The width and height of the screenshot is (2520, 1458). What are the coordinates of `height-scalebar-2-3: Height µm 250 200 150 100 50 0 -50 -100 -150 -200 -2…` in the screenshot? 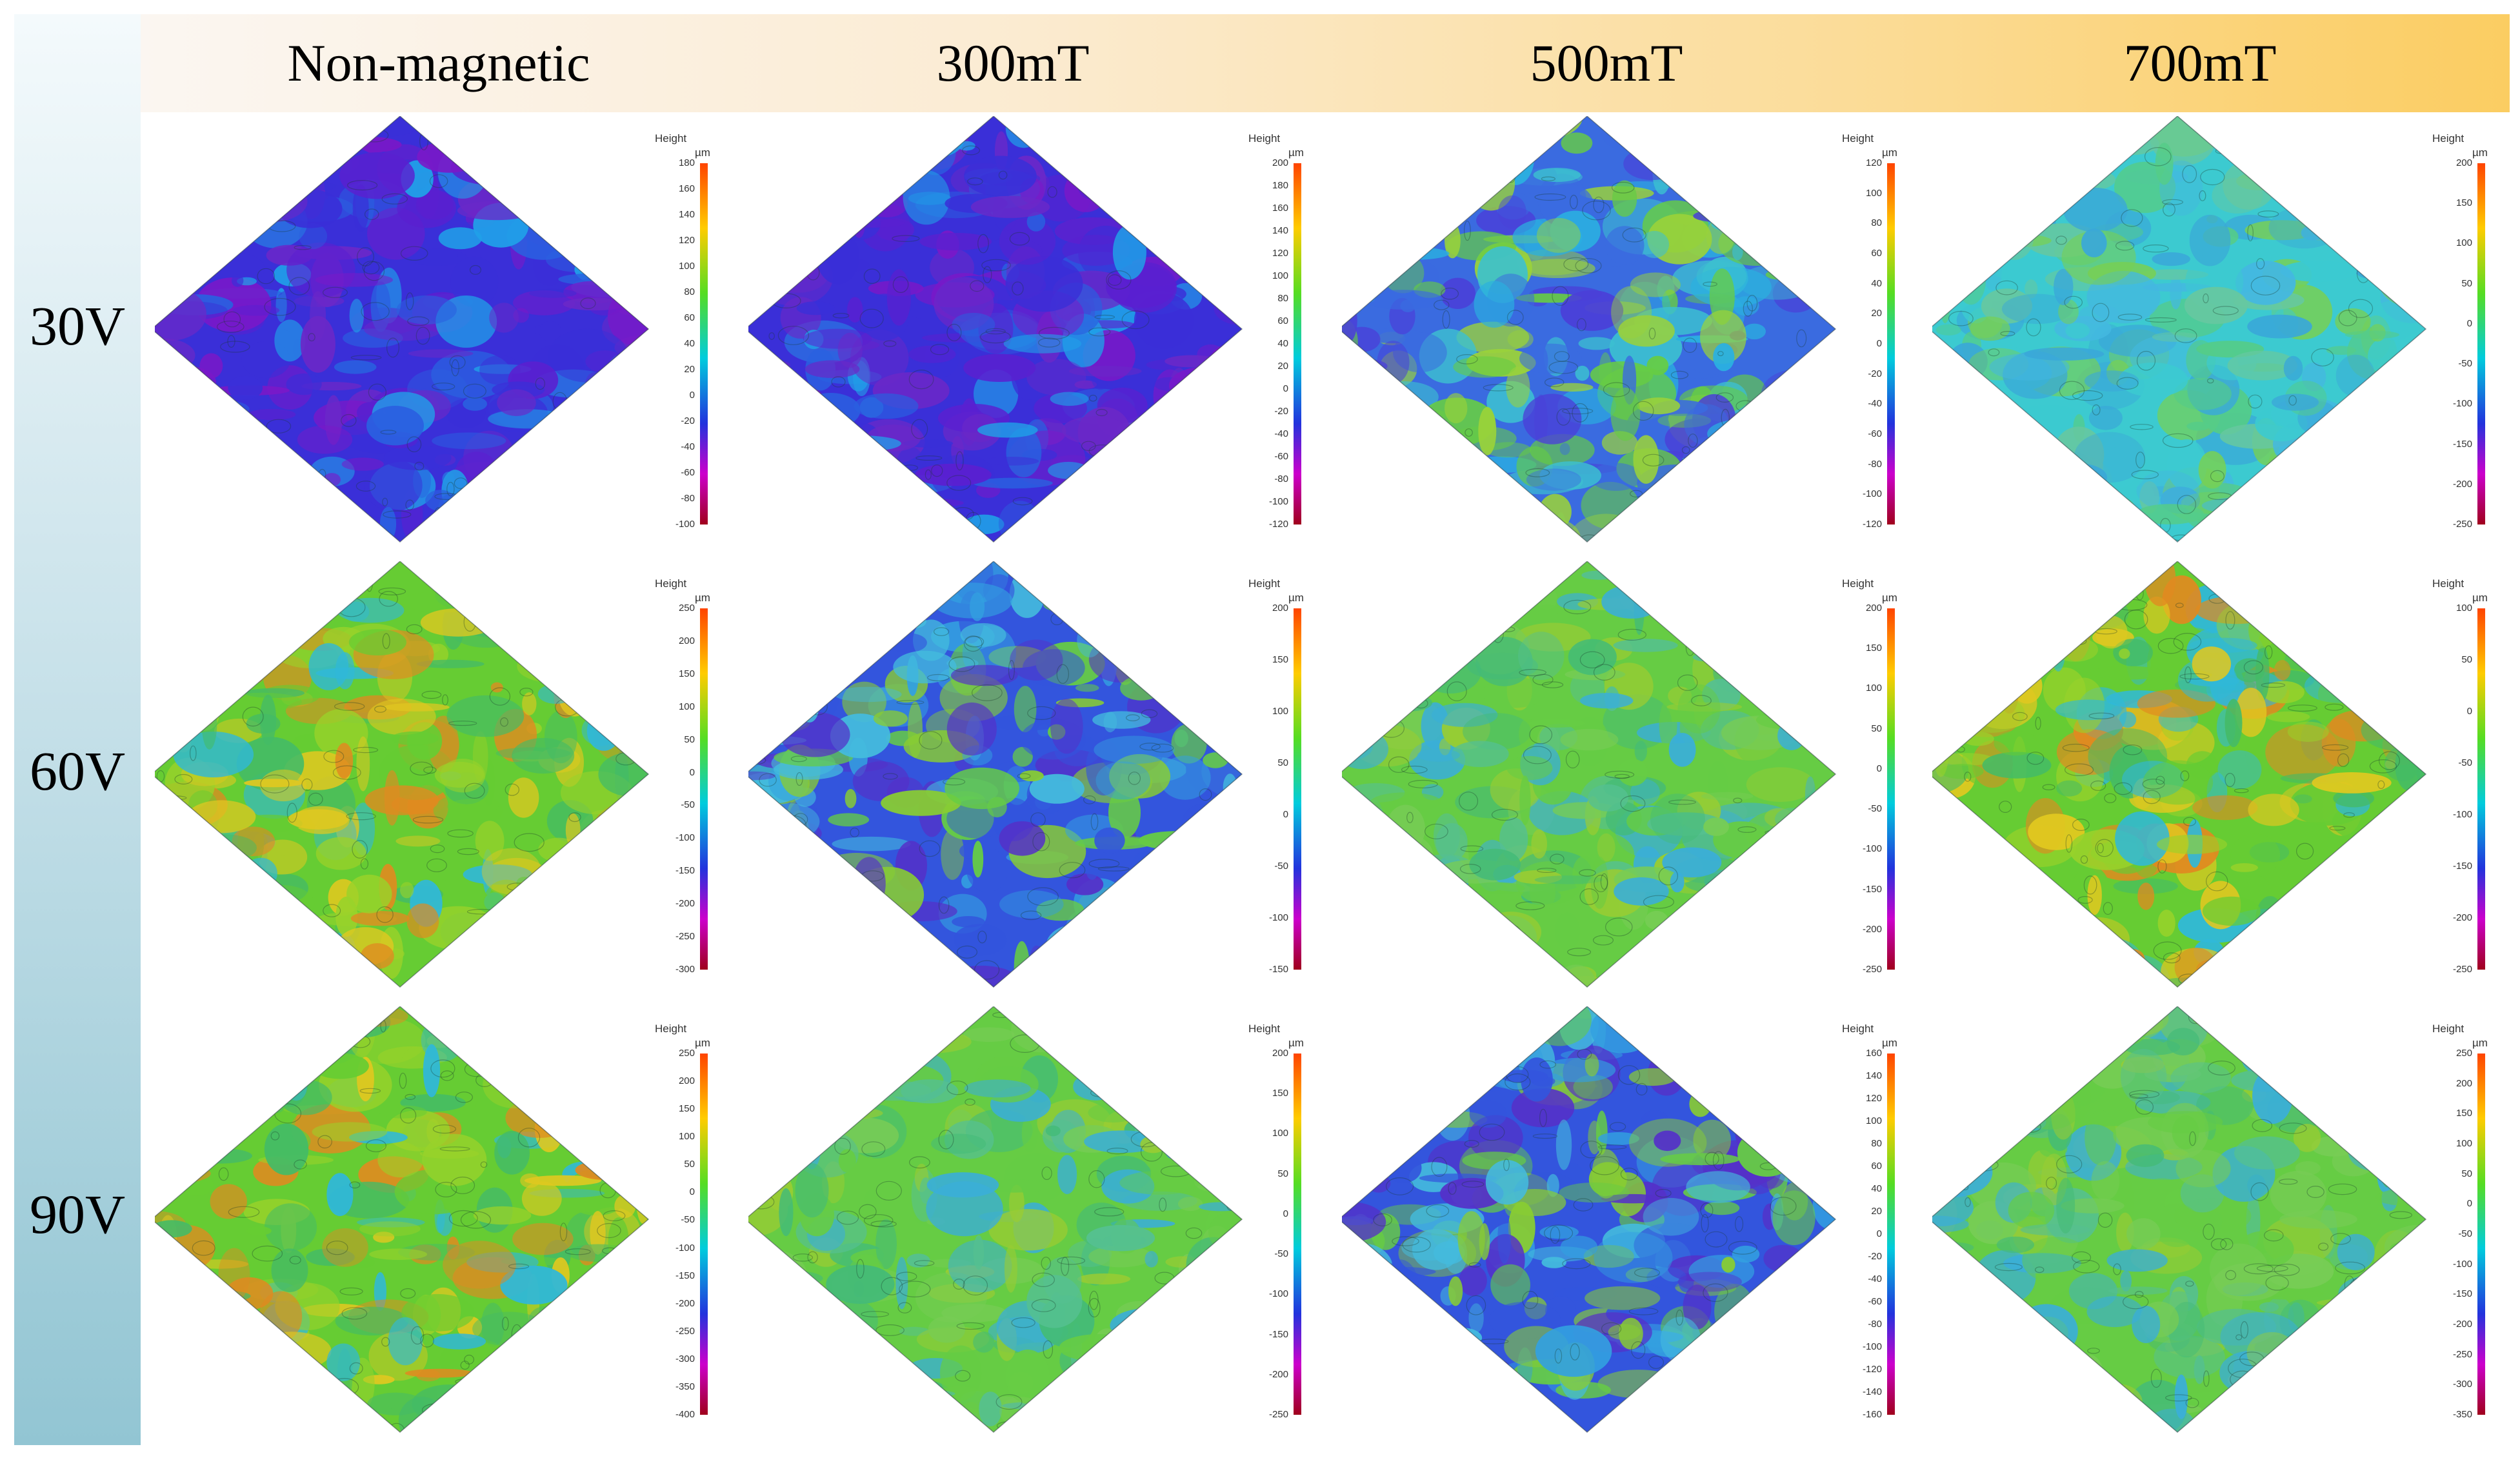 It's located at (2471, 1229).